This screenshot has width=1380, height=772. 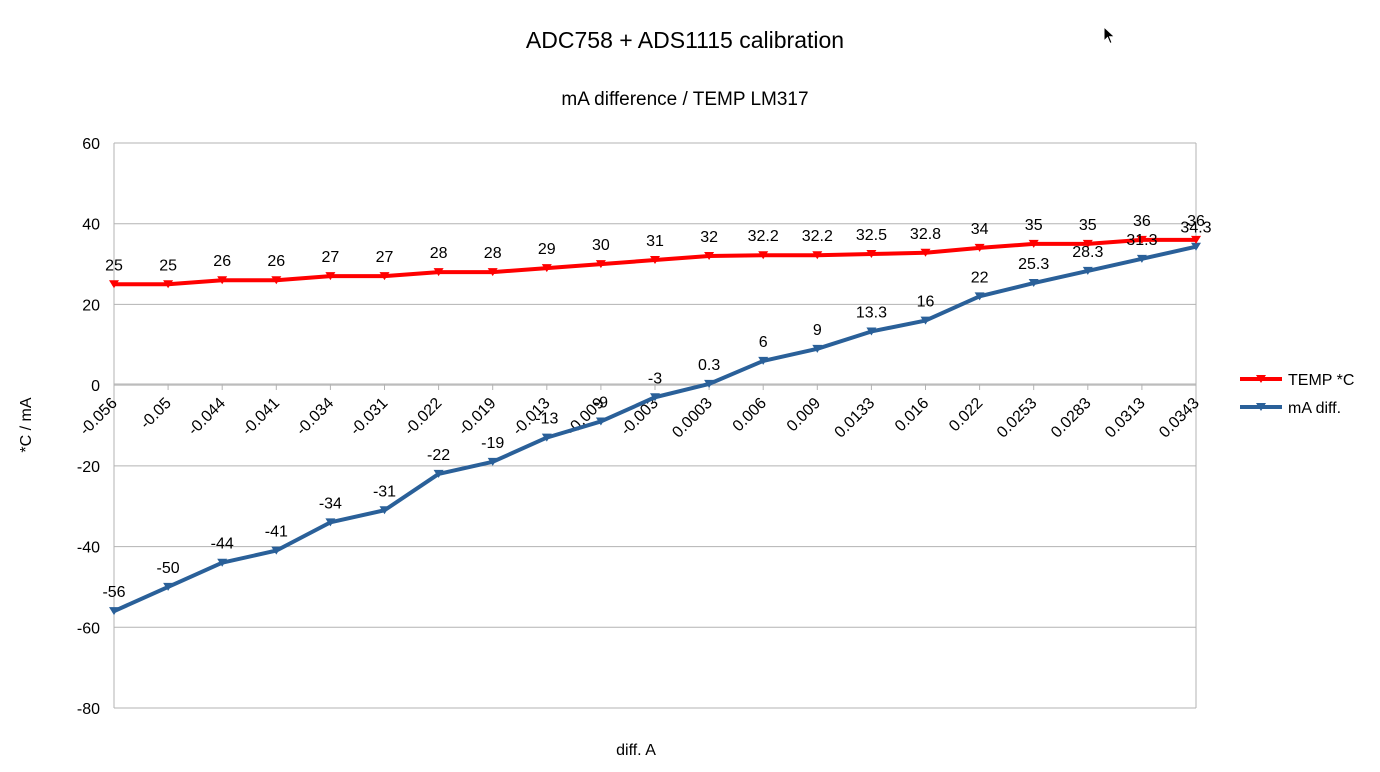 I want to click on chart-subtitle: mA difference / TEMP LM317, so click(x=684, y=99).